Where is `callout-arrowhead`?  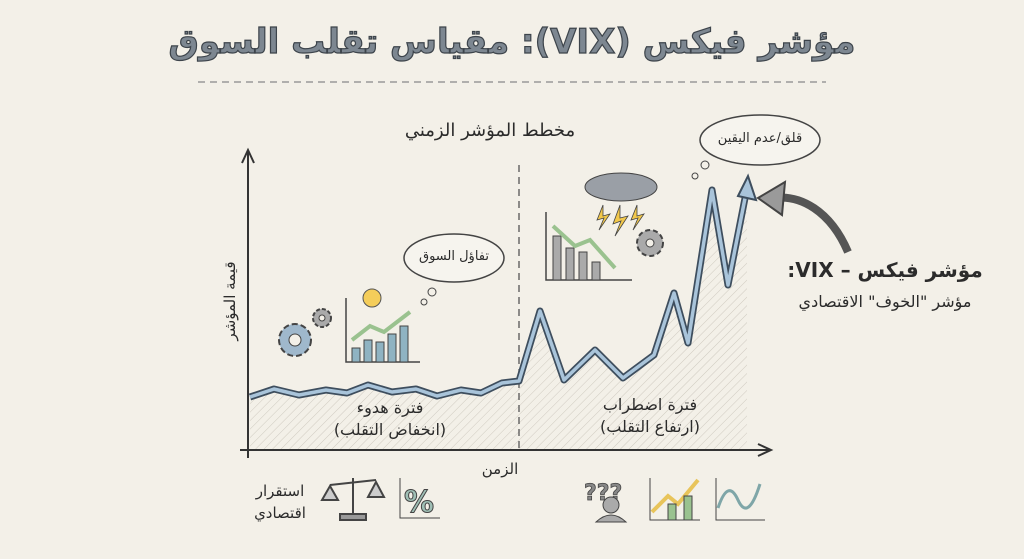
callout-arrowhead is located at coordinates (771, 198).